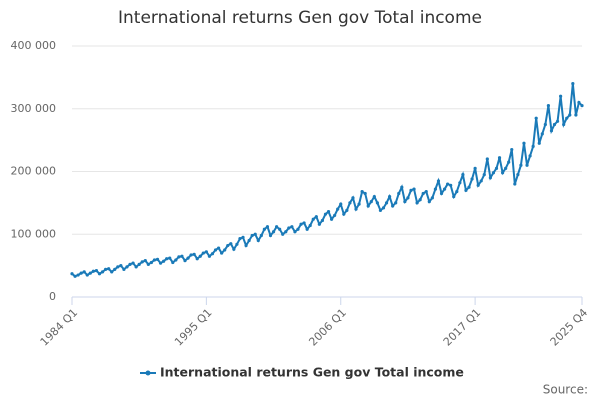 This screenshot has width=600, height=400. I want to click on y-tick-label: 400 000, so click(34, 45).